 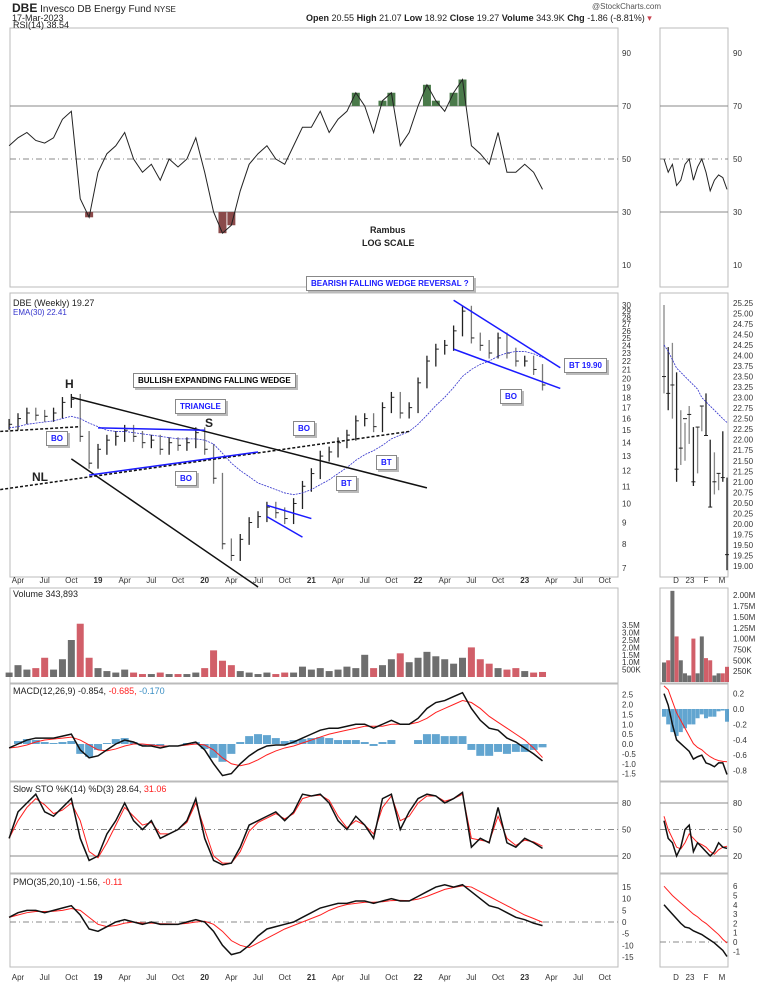 I want to click on inset-rsi-line, so click(x=695, y=175).